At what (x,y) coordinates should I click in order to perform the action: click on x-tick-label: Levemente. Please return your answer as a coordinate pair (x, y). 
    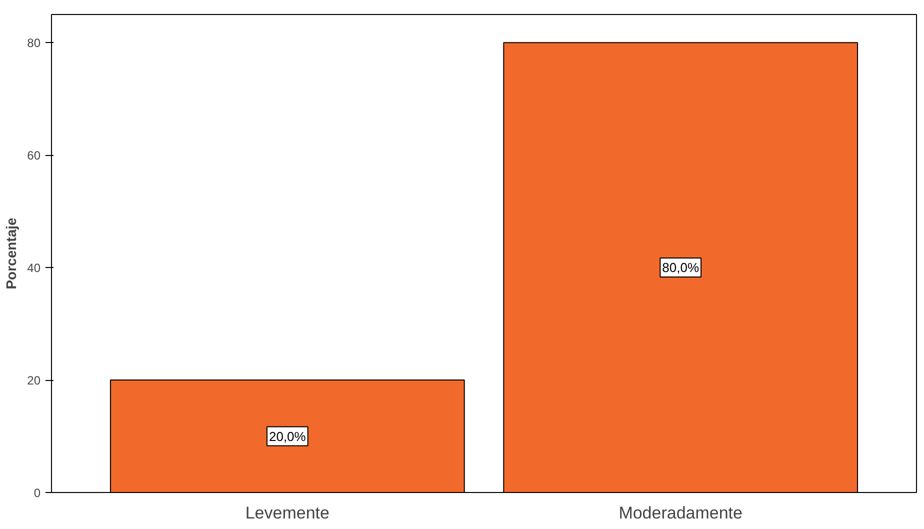
    Looking at the image, I should click on (287, 513).